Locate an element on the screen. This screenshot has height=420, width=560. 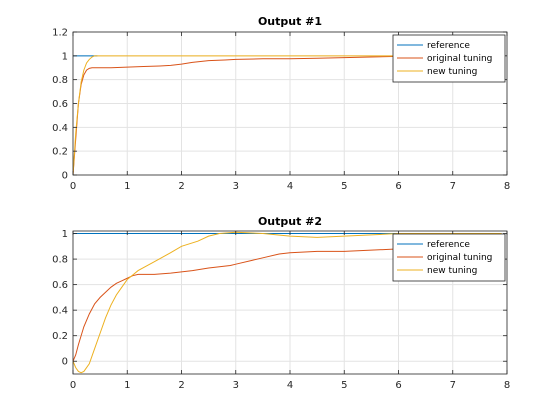
y-tick-label: 1.2 is located at coordinates (60, 33).